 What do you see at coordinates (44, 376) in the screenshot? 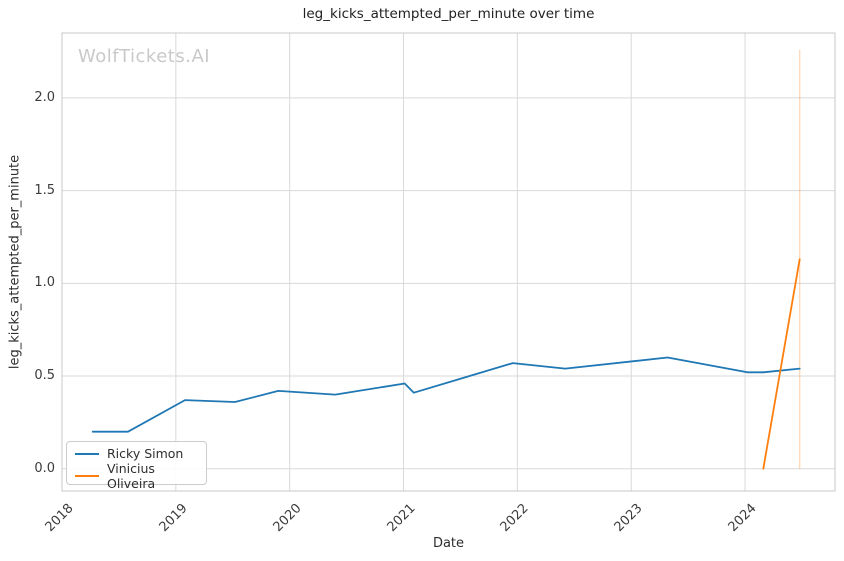
I see `y-tick-label: 0.5` at bounding box center [44, 376].